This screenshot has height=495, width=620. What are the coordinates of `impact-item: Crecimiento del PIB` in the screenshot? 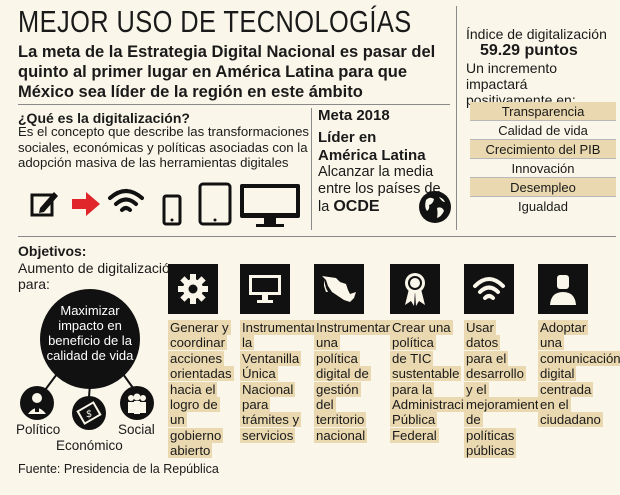 It's located at (543, 149).